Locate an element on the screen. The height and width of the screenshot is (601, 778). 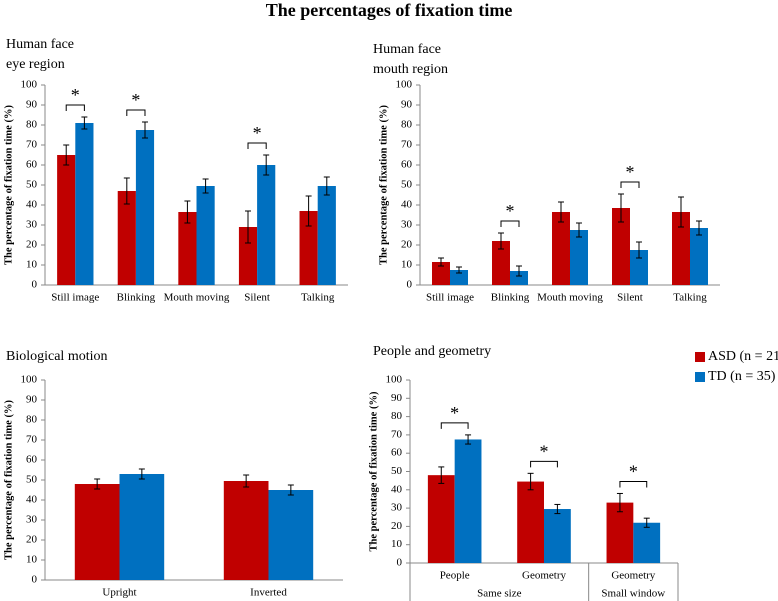
chart-title: mouth region is located at coordinates (410, 69).